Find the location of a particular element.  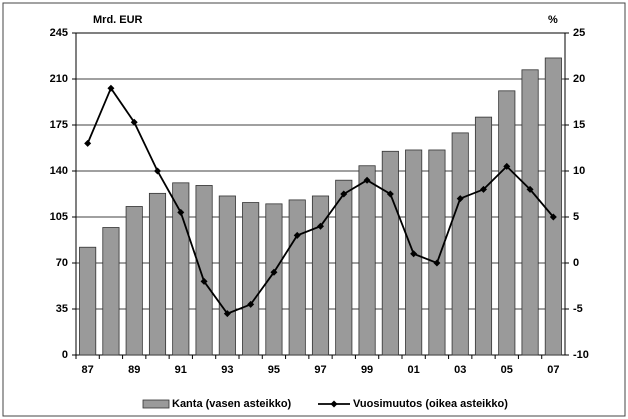

x-tick-label: 07 is located at coordinates (553, 370).